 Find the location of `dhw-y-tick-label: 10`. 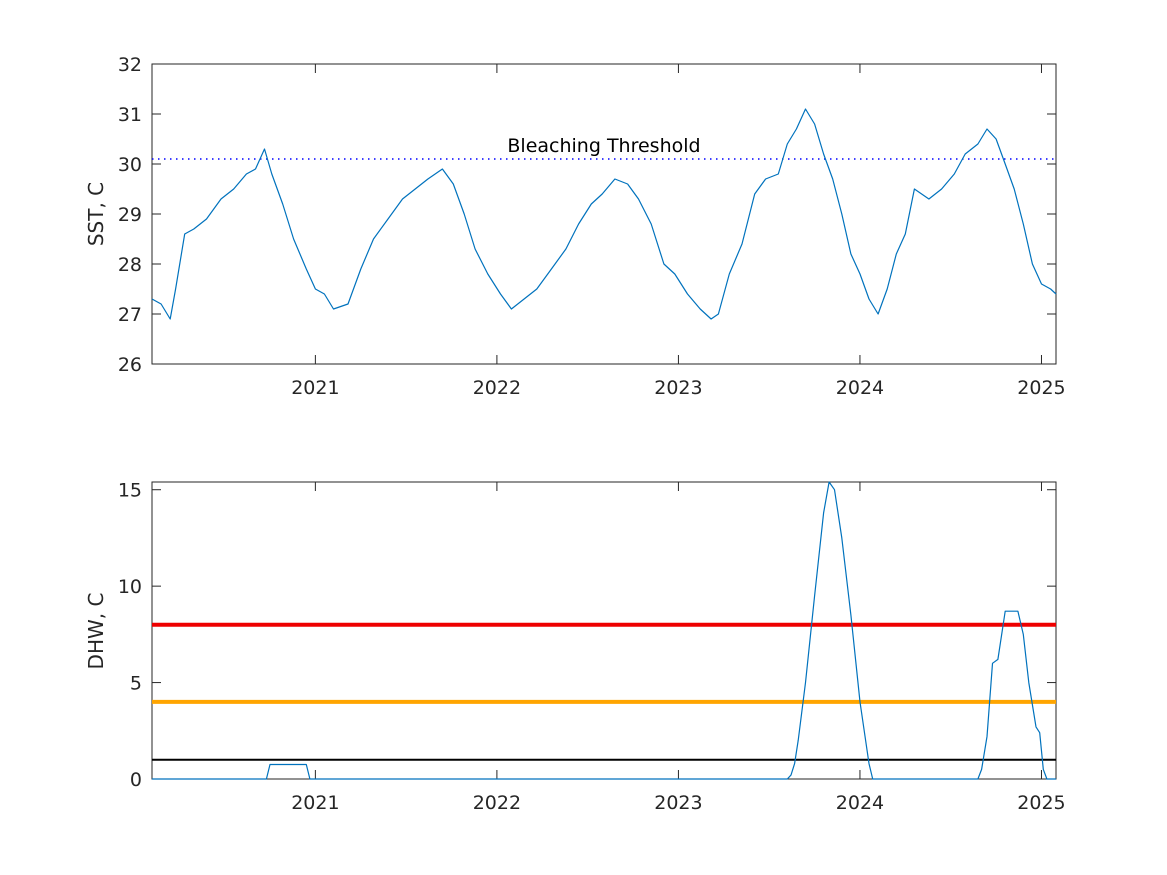

dhw-y-tick-label: 10 is located at coordinates (130, 587).